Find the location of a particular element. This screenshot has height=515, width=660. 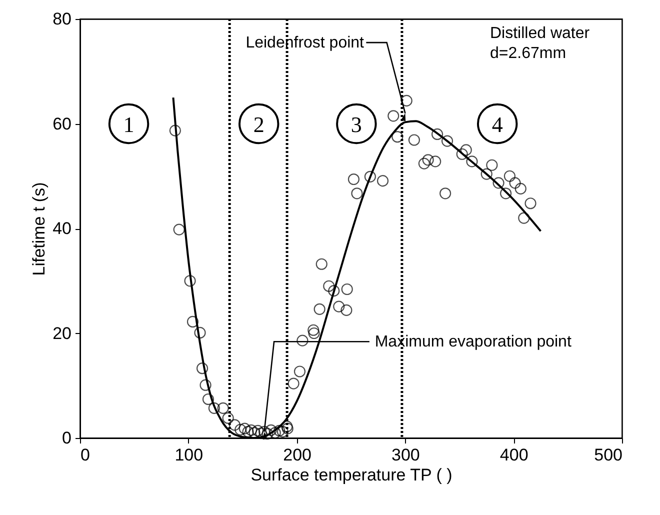

annotation: 4 is located at coordinates (497, 124).